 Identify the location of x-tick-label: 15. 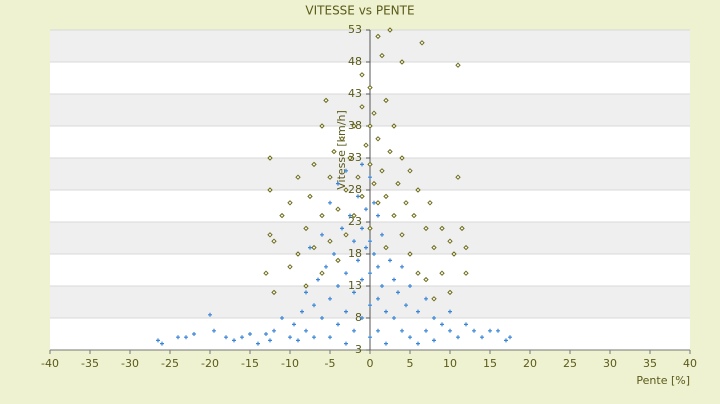
(490, 363).